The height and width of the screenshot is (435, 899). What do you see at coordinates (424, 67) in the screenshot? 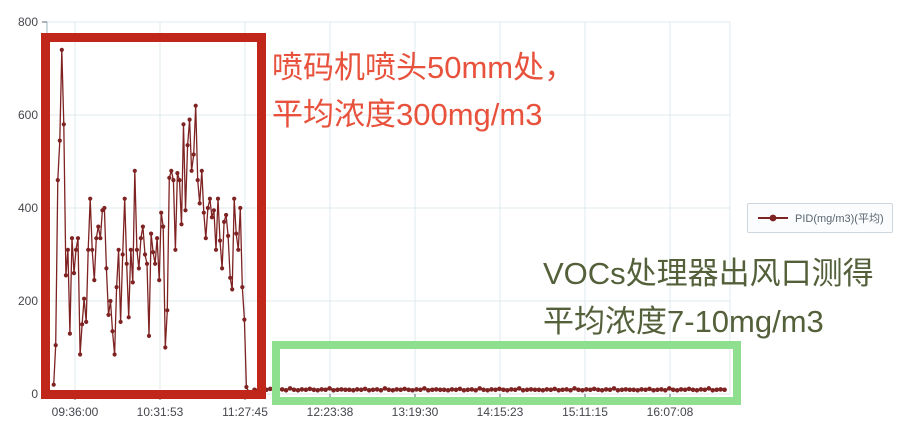
I see `printhead-annotation-line1: 喷码机喷头50mm处，` at bounding box center [424, 67].